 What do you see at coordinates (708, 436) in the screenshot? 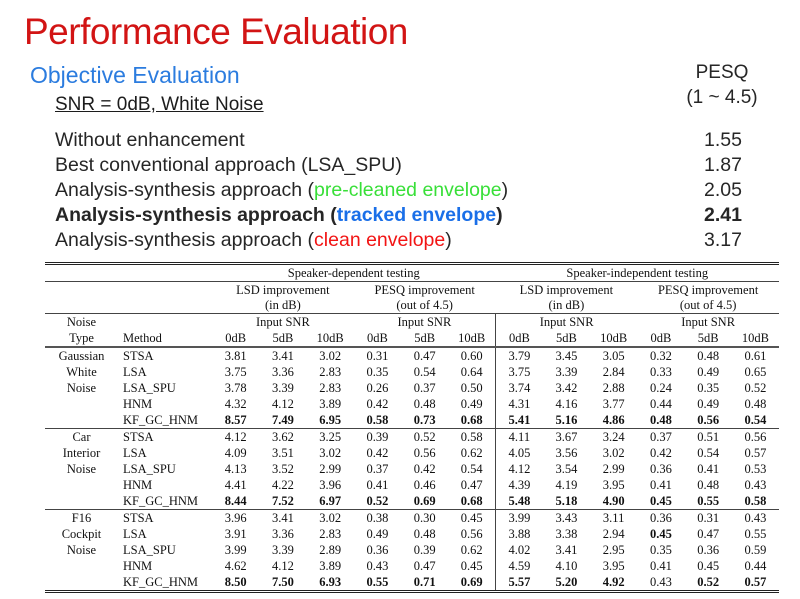
I see `value-cell: 0.51` at bounding box center [708, 436].